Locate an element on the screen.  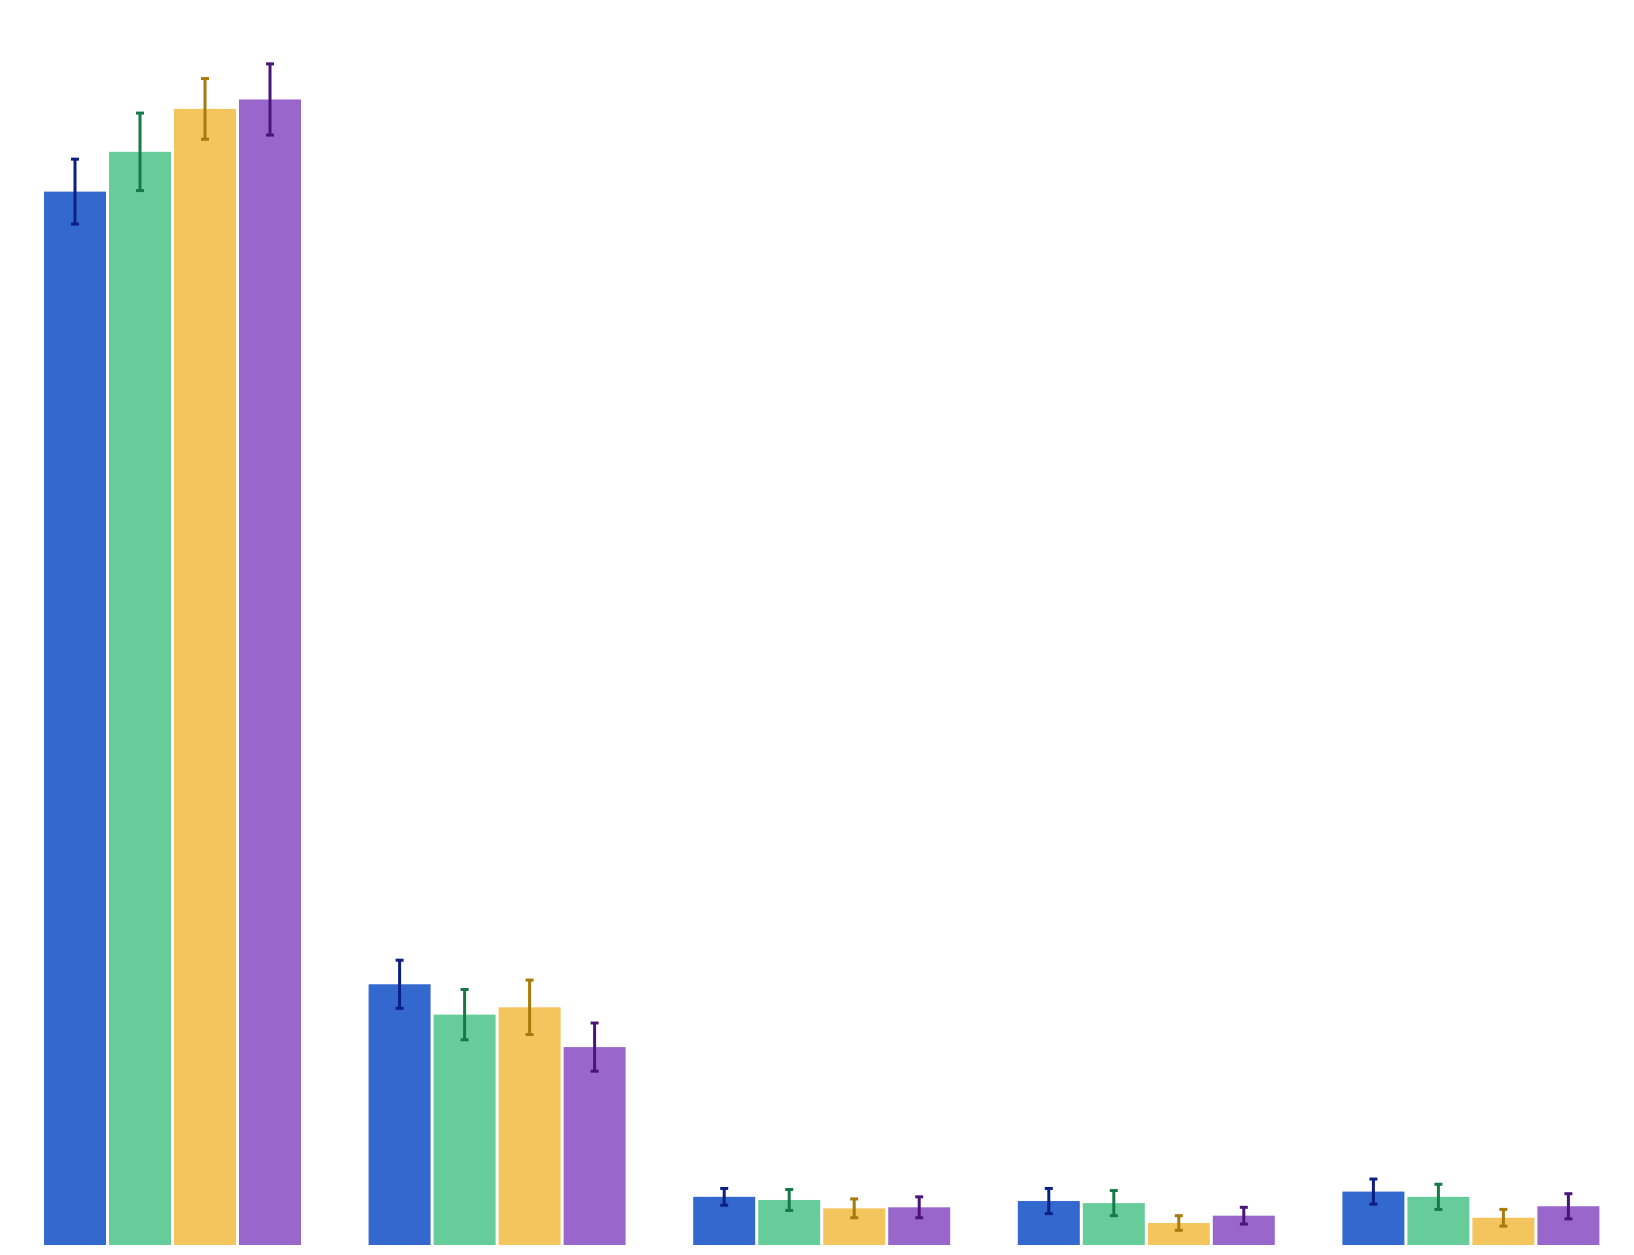
error-bar-s3-g2 is located at coordinates (919, 1207).